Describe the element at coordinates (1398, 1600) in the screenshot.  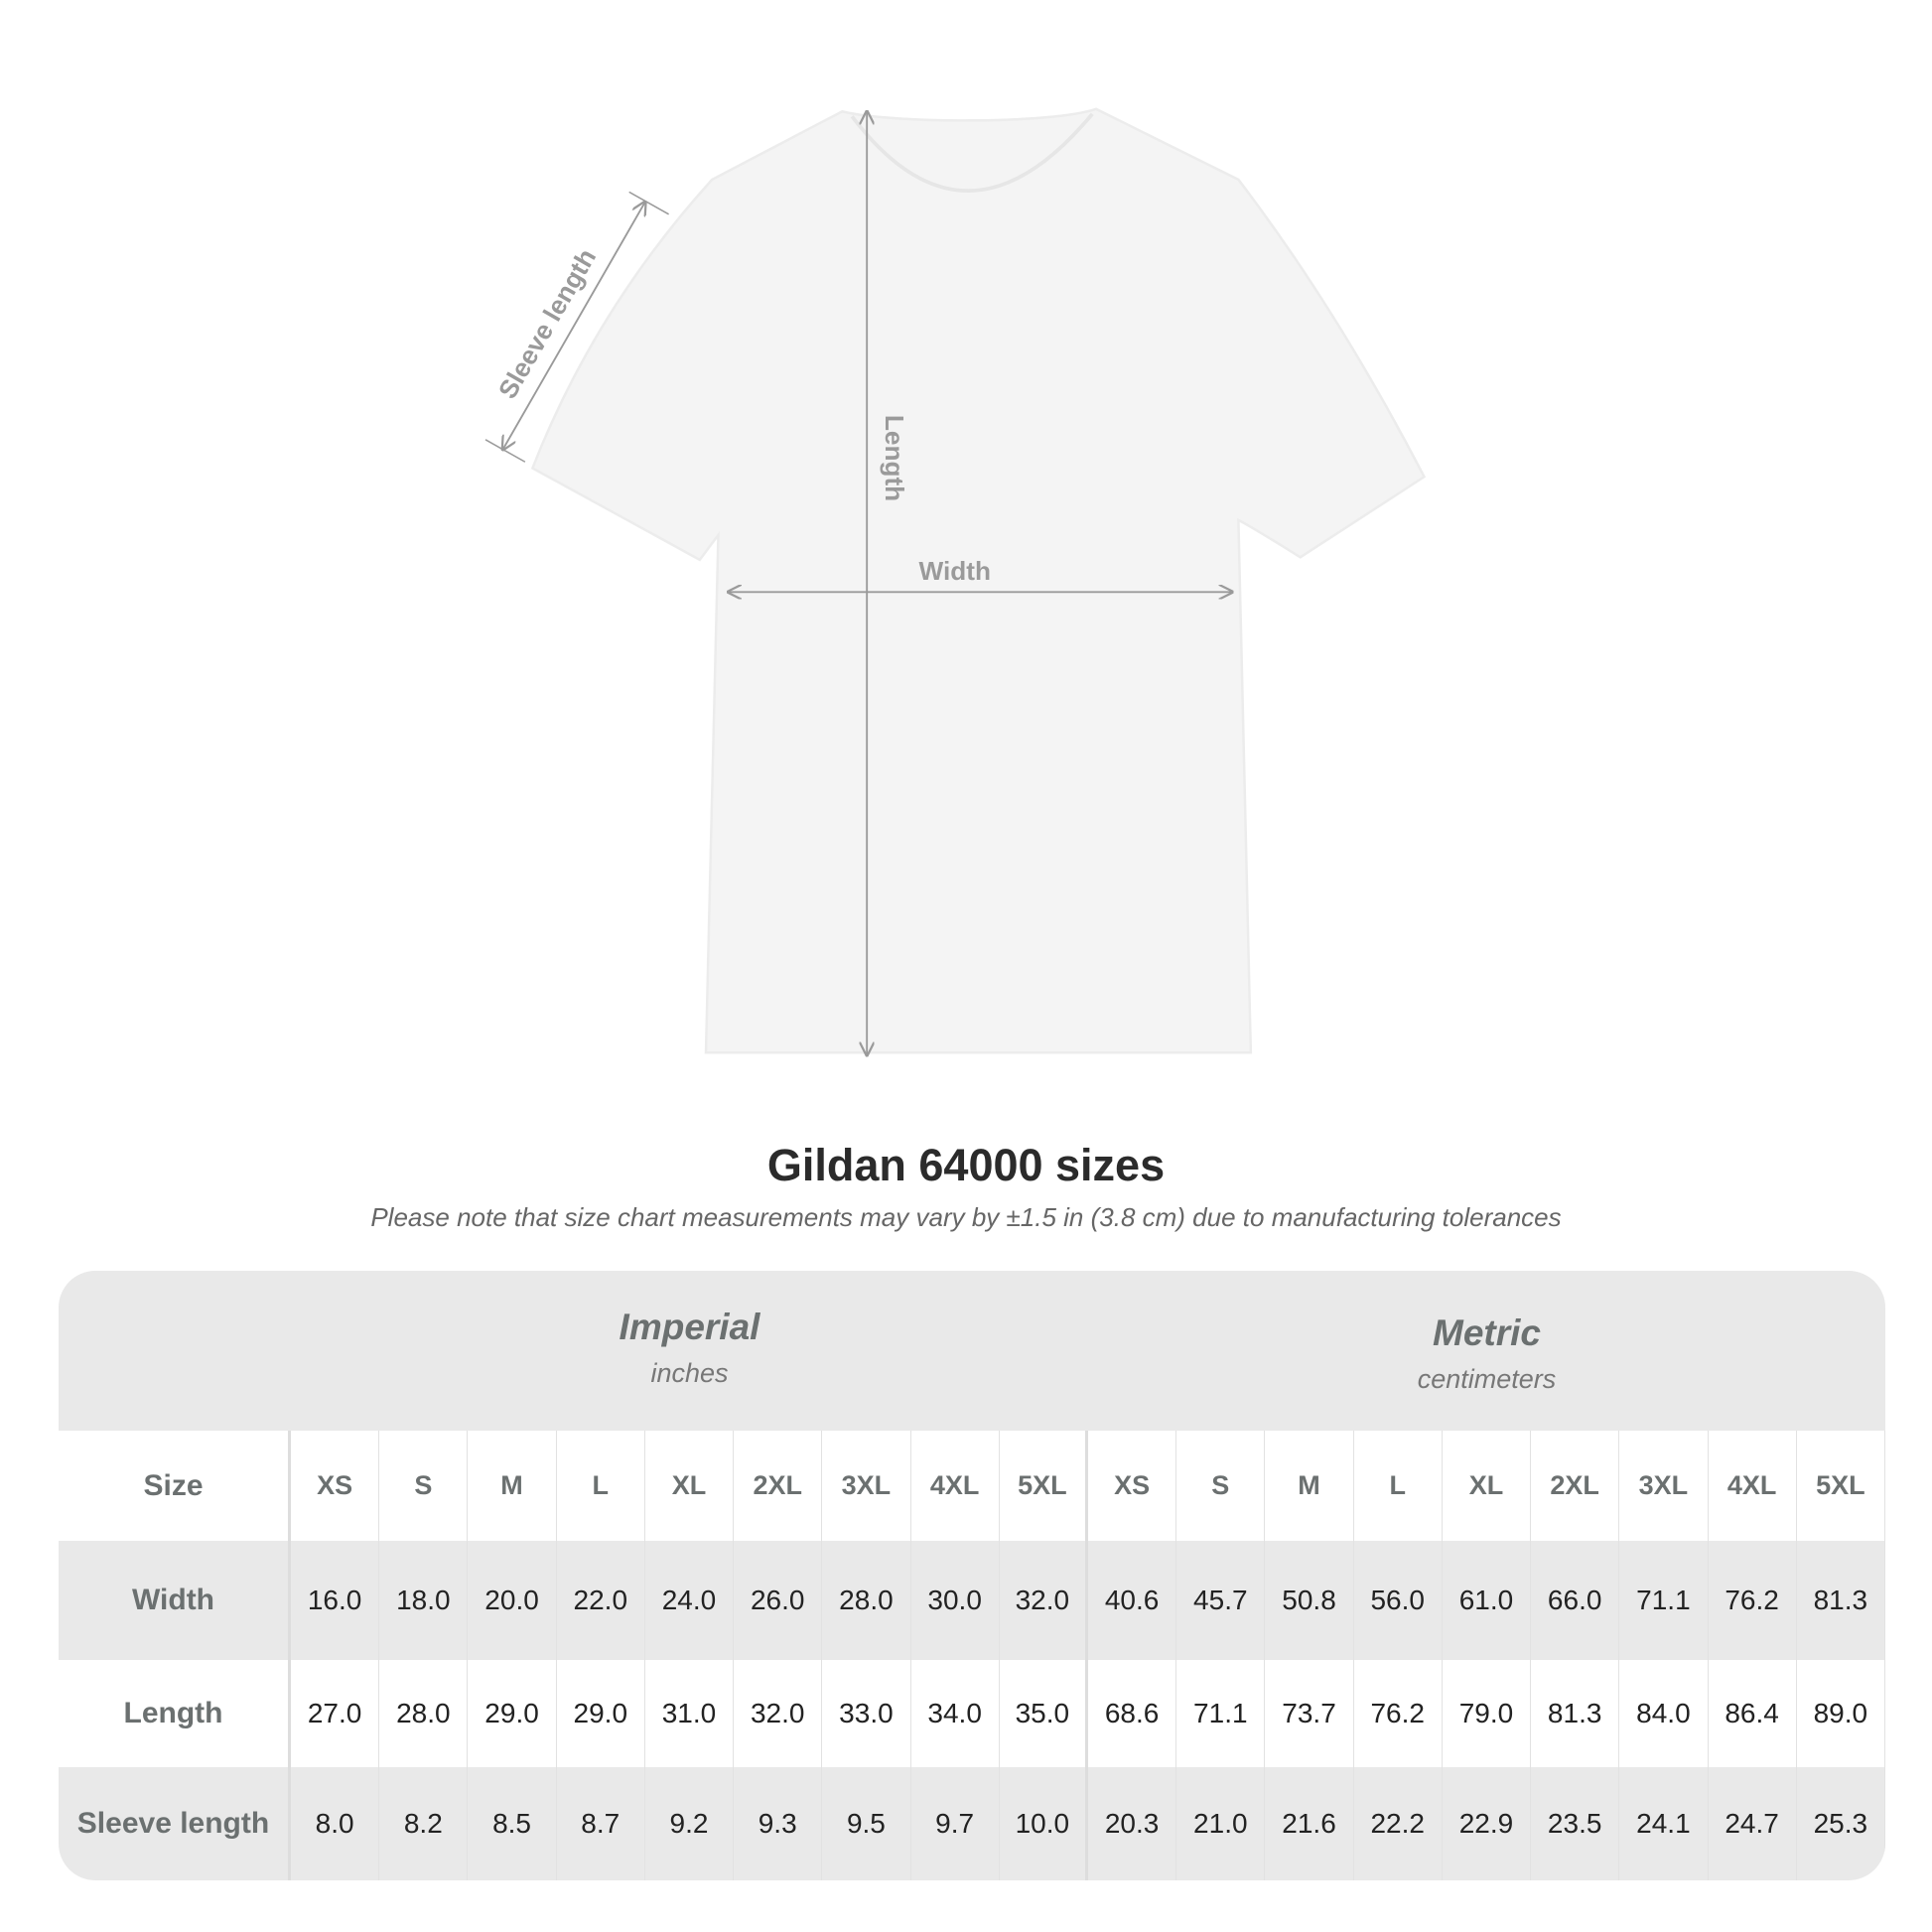
I see `table-cell: 56.0` at that location.